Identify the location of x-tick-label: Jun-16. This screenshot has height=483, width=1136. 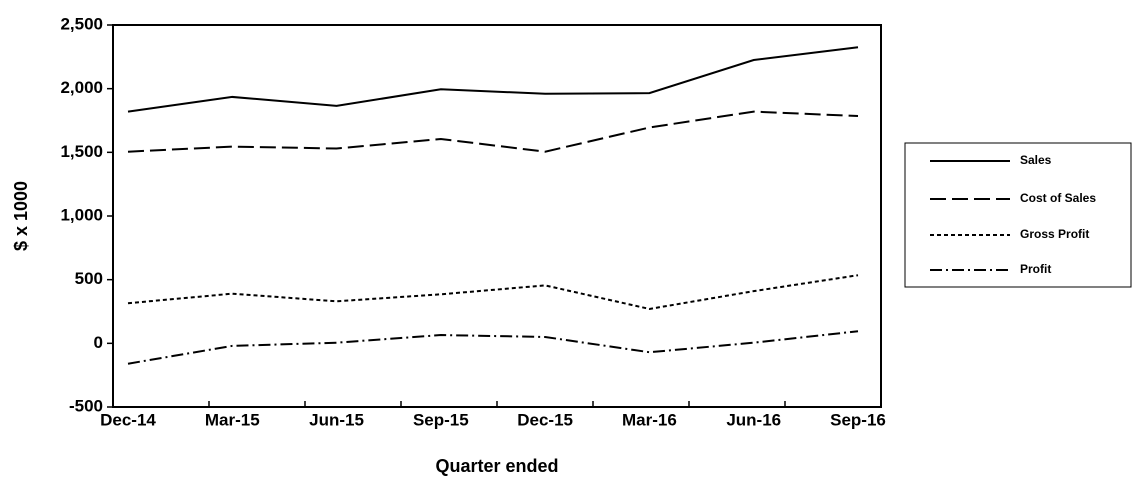
(753, 419).